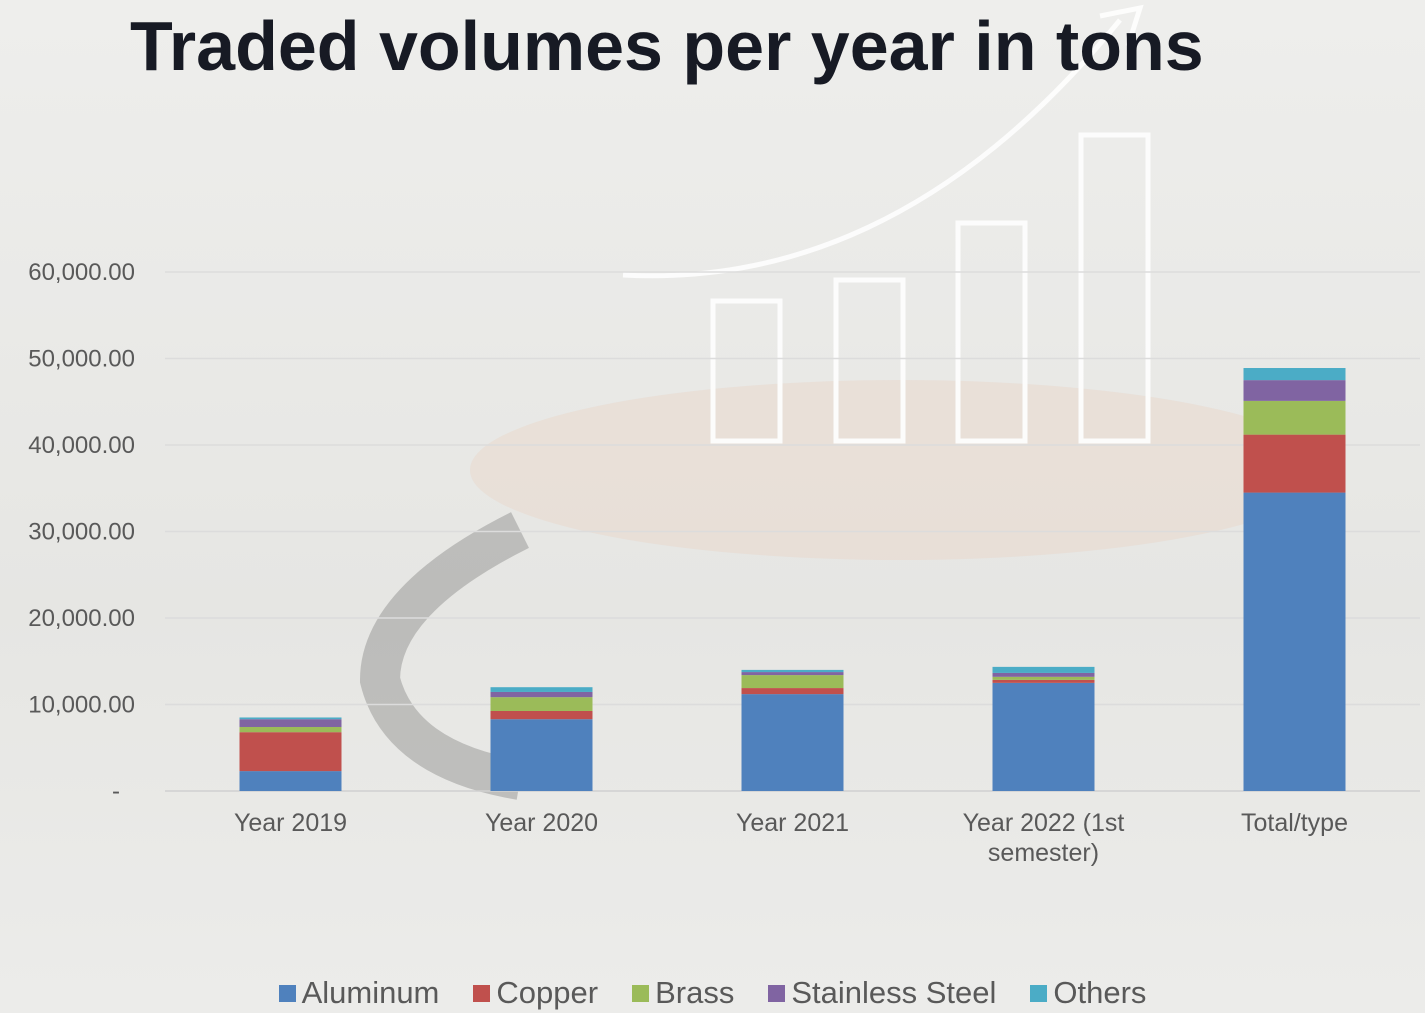 The height and width of the screenshot is (1013, 1425). What do you see at coordinates (1294, 823) in the screenshot?
I see `x-tick-label: Total/type` at bounding box center [1294, 823].